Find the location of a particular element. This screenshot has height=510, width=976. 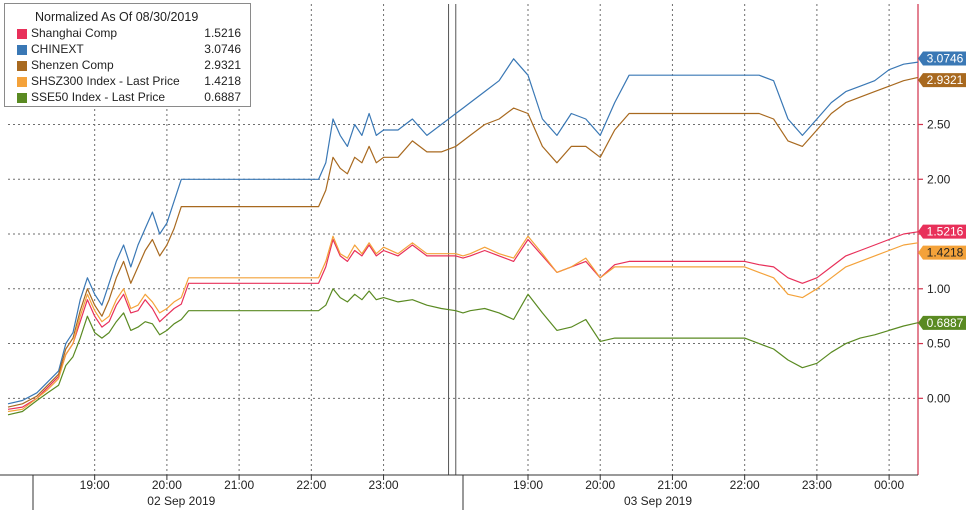

legend-series-name: SSE50 Index - Last Price is located at coordinates (98, 97).